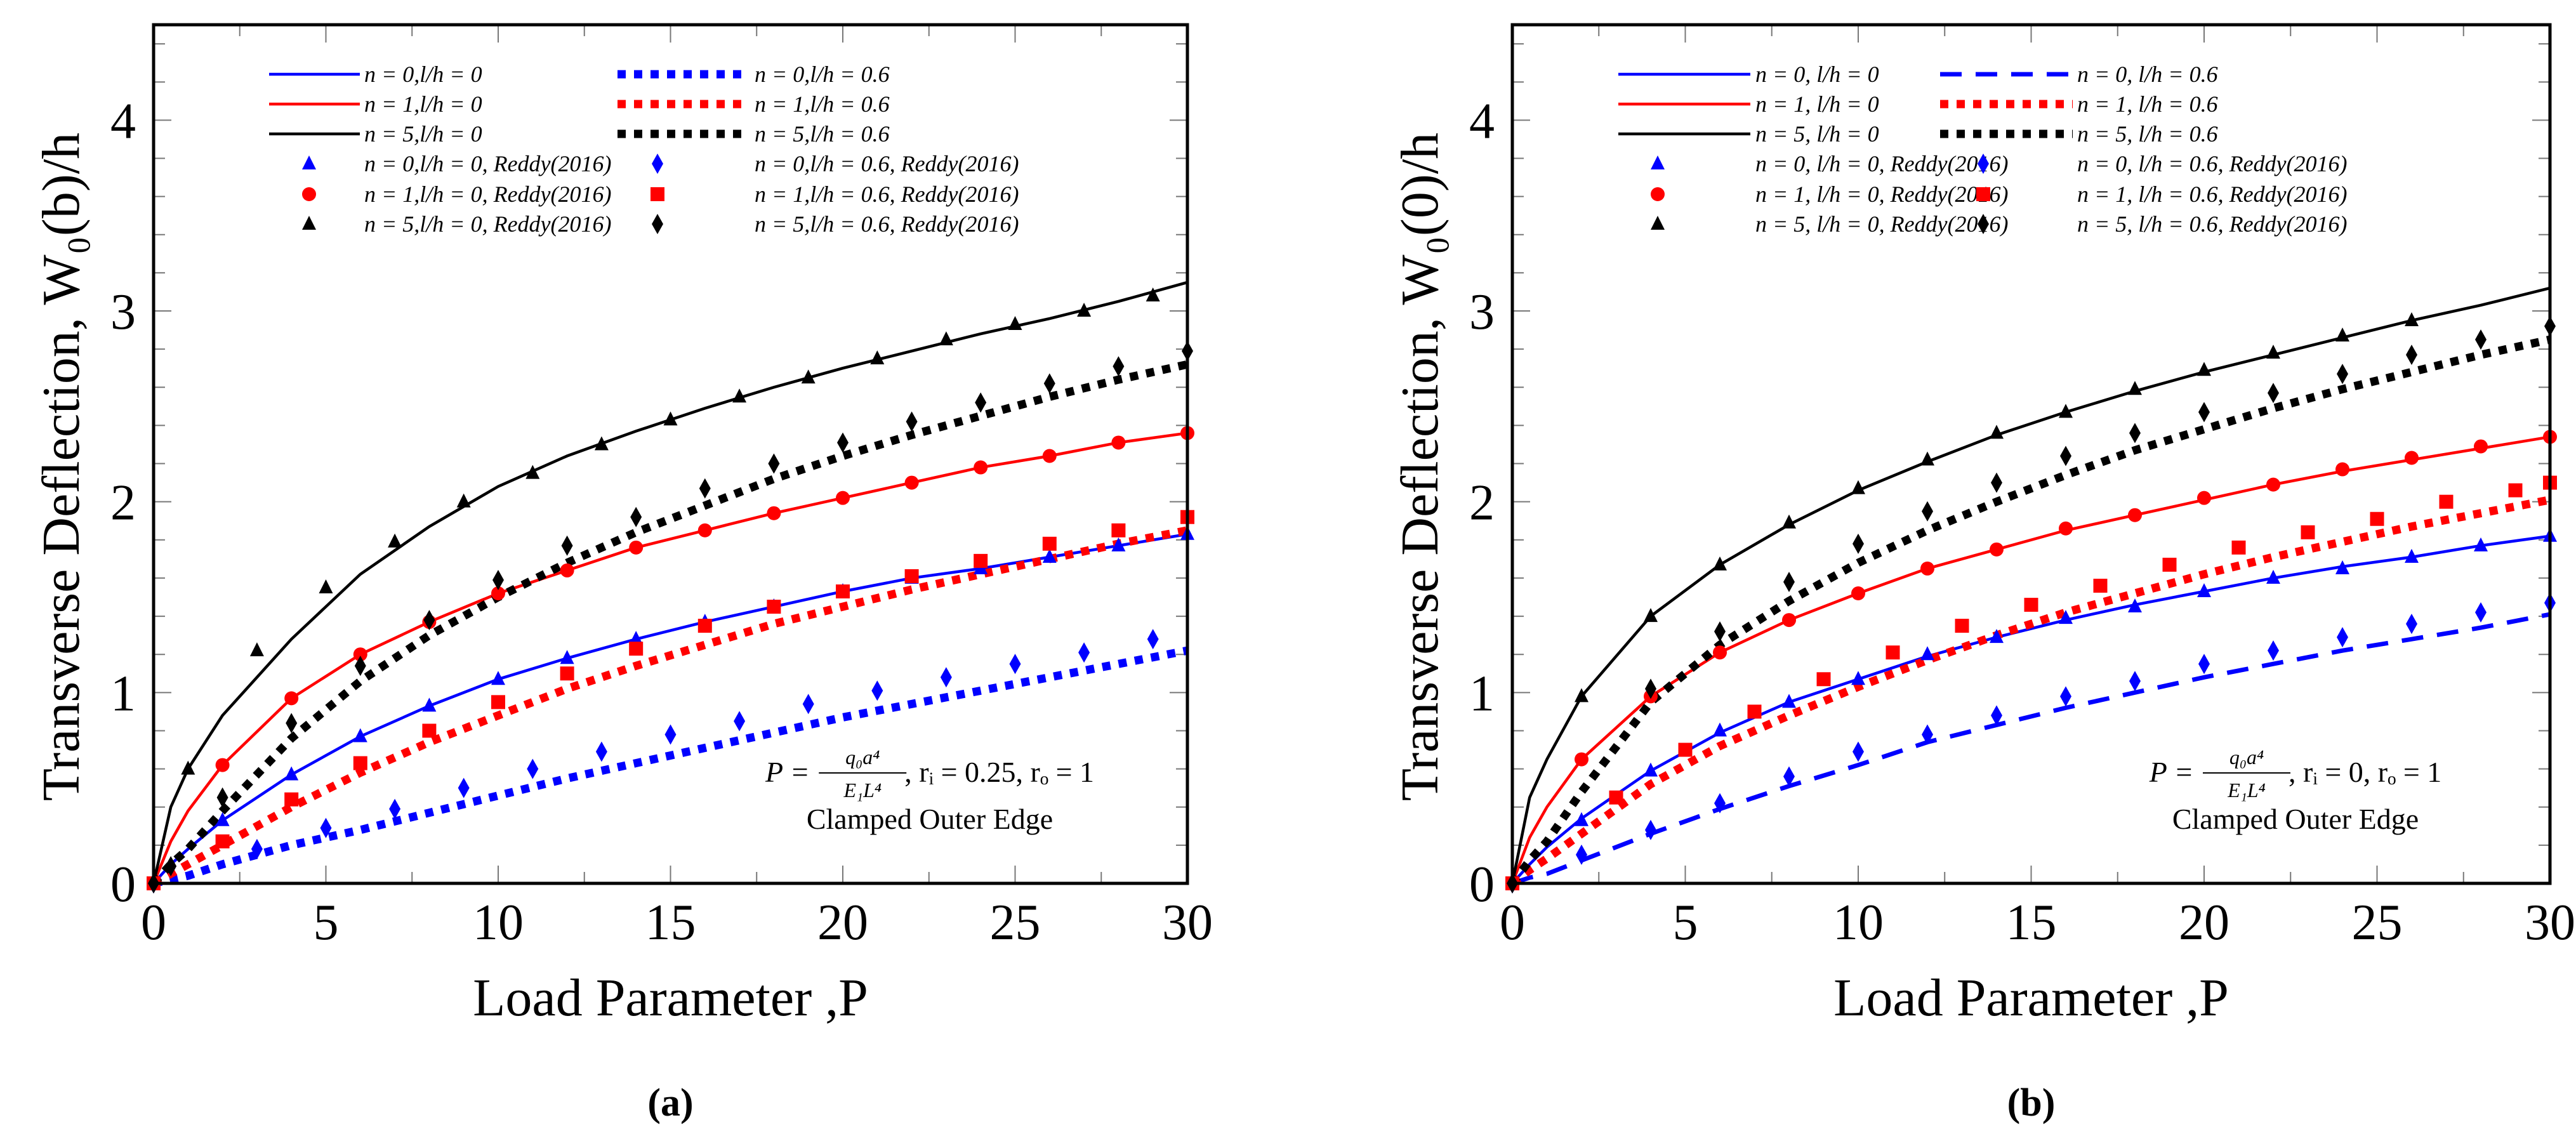  What do you see at coordinates (423, 134) in the screenshot?
I see `legend-label: n = 5,l/h = 0` at bounding box center [423, 134].